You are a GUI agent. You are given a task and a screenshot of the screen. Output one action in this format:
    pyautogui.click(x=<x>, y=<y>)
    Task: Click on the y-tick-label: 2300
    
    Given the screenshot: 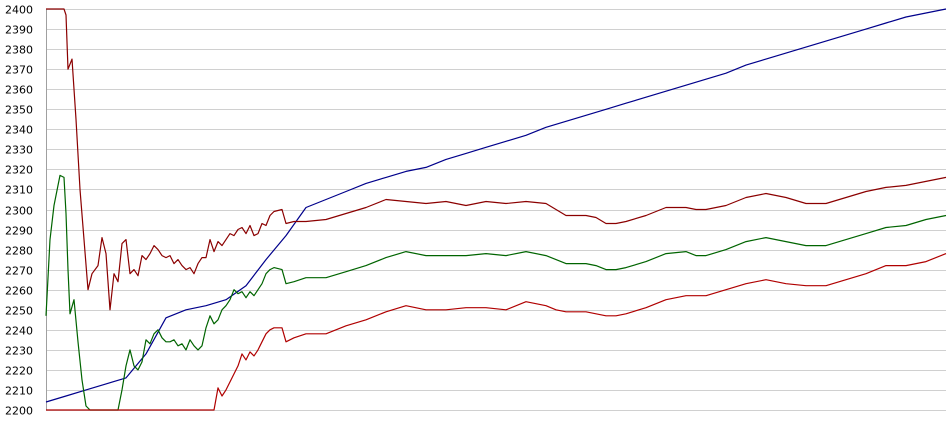 What is the action you would take?
    pyautogui.click(x=19, y=211)
    